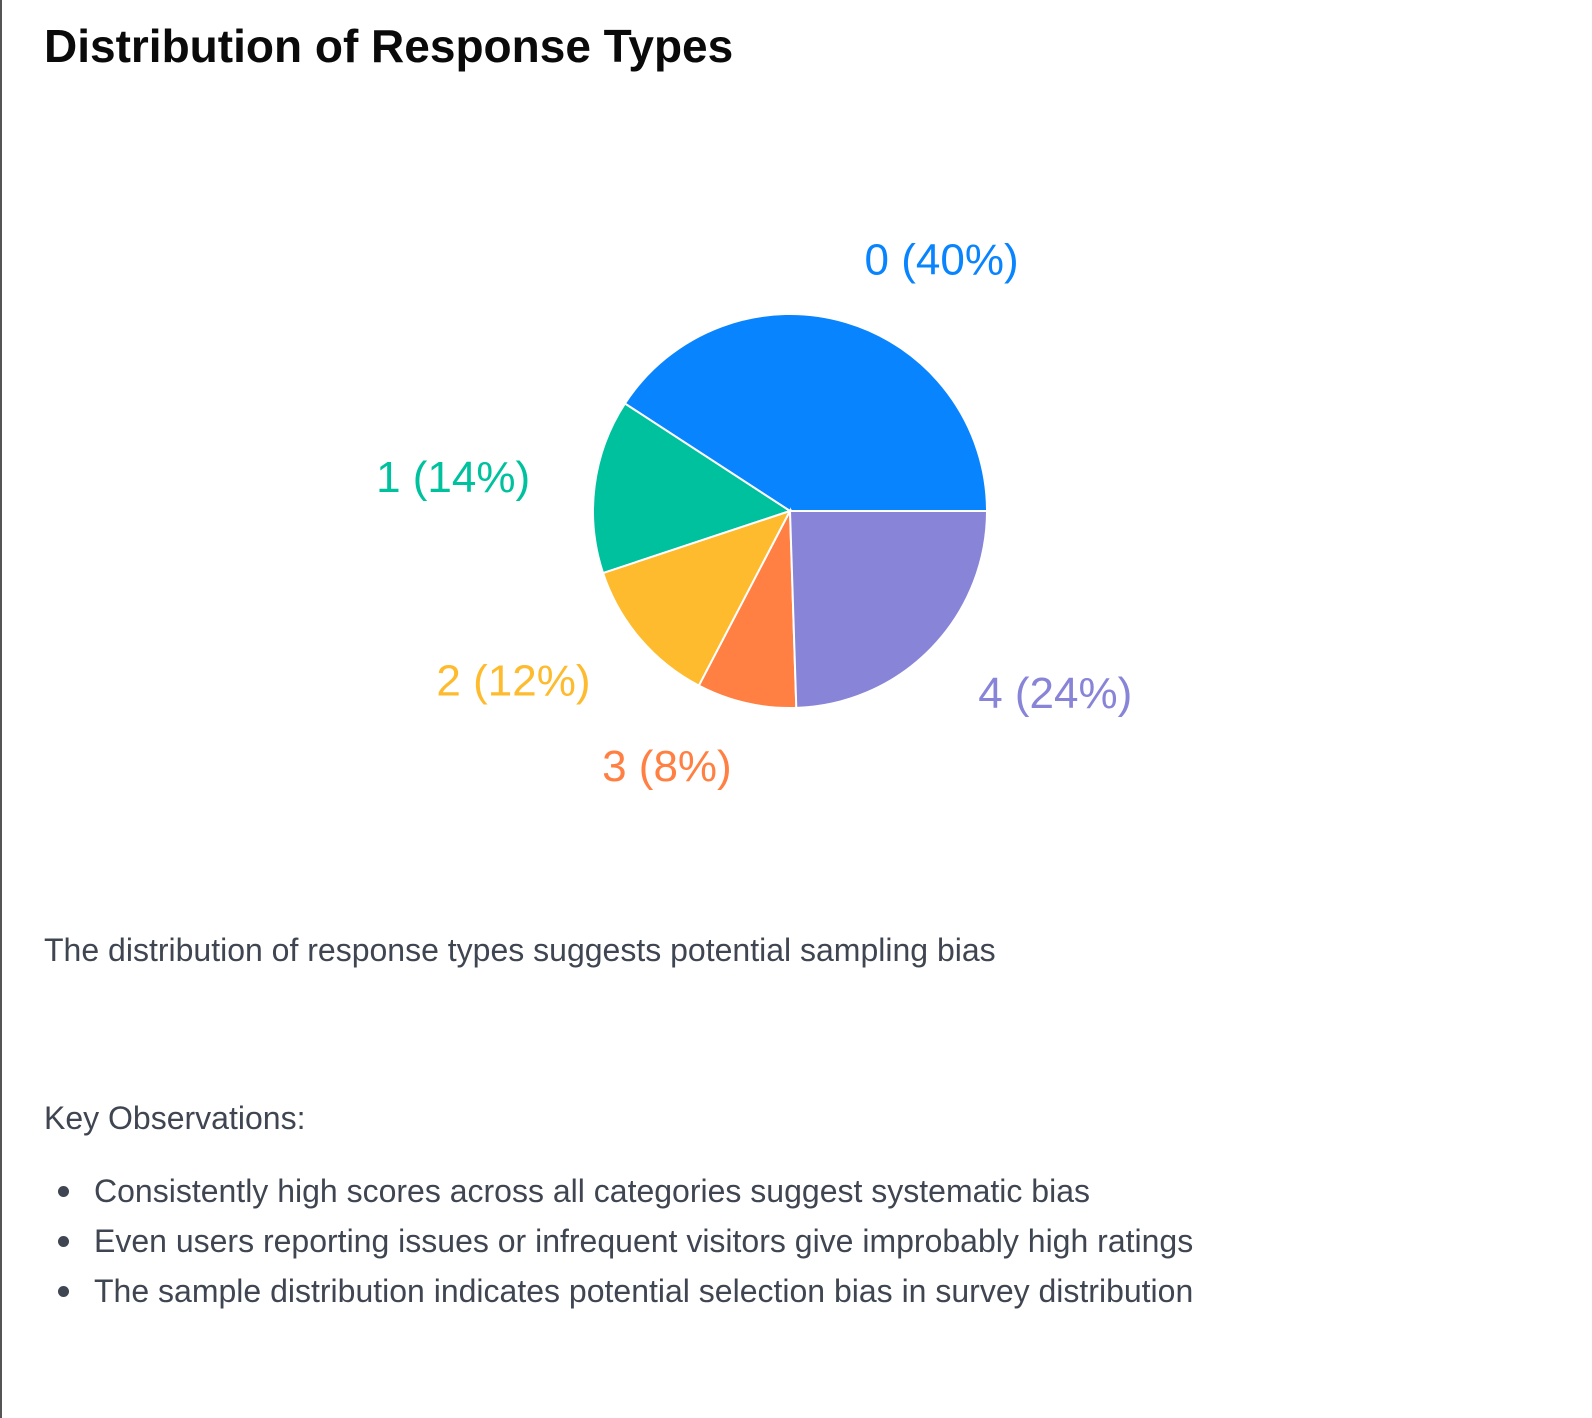 This screenshot has height=1418, width=1592. I want to click on pie-label-4: 4 (24%), so click(1055, 693).